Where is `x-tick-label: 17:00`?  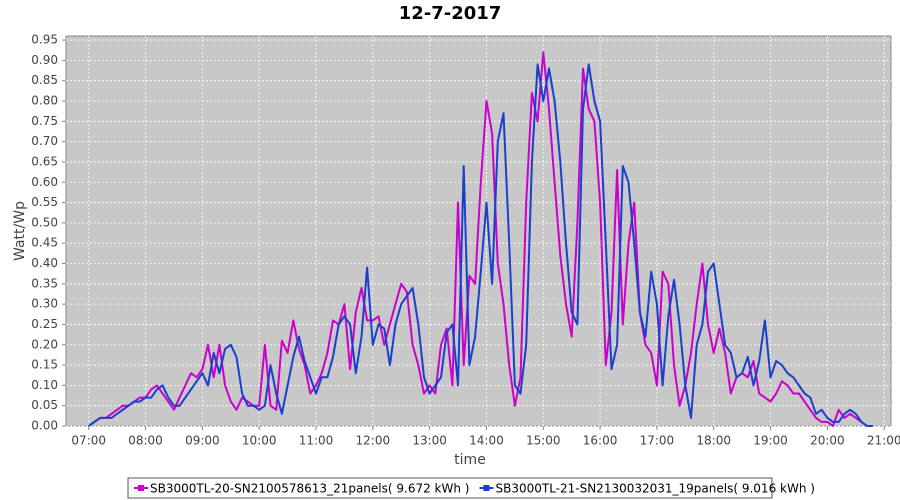
x-tick-label: 17:00 is located at coordinates (657, 441).